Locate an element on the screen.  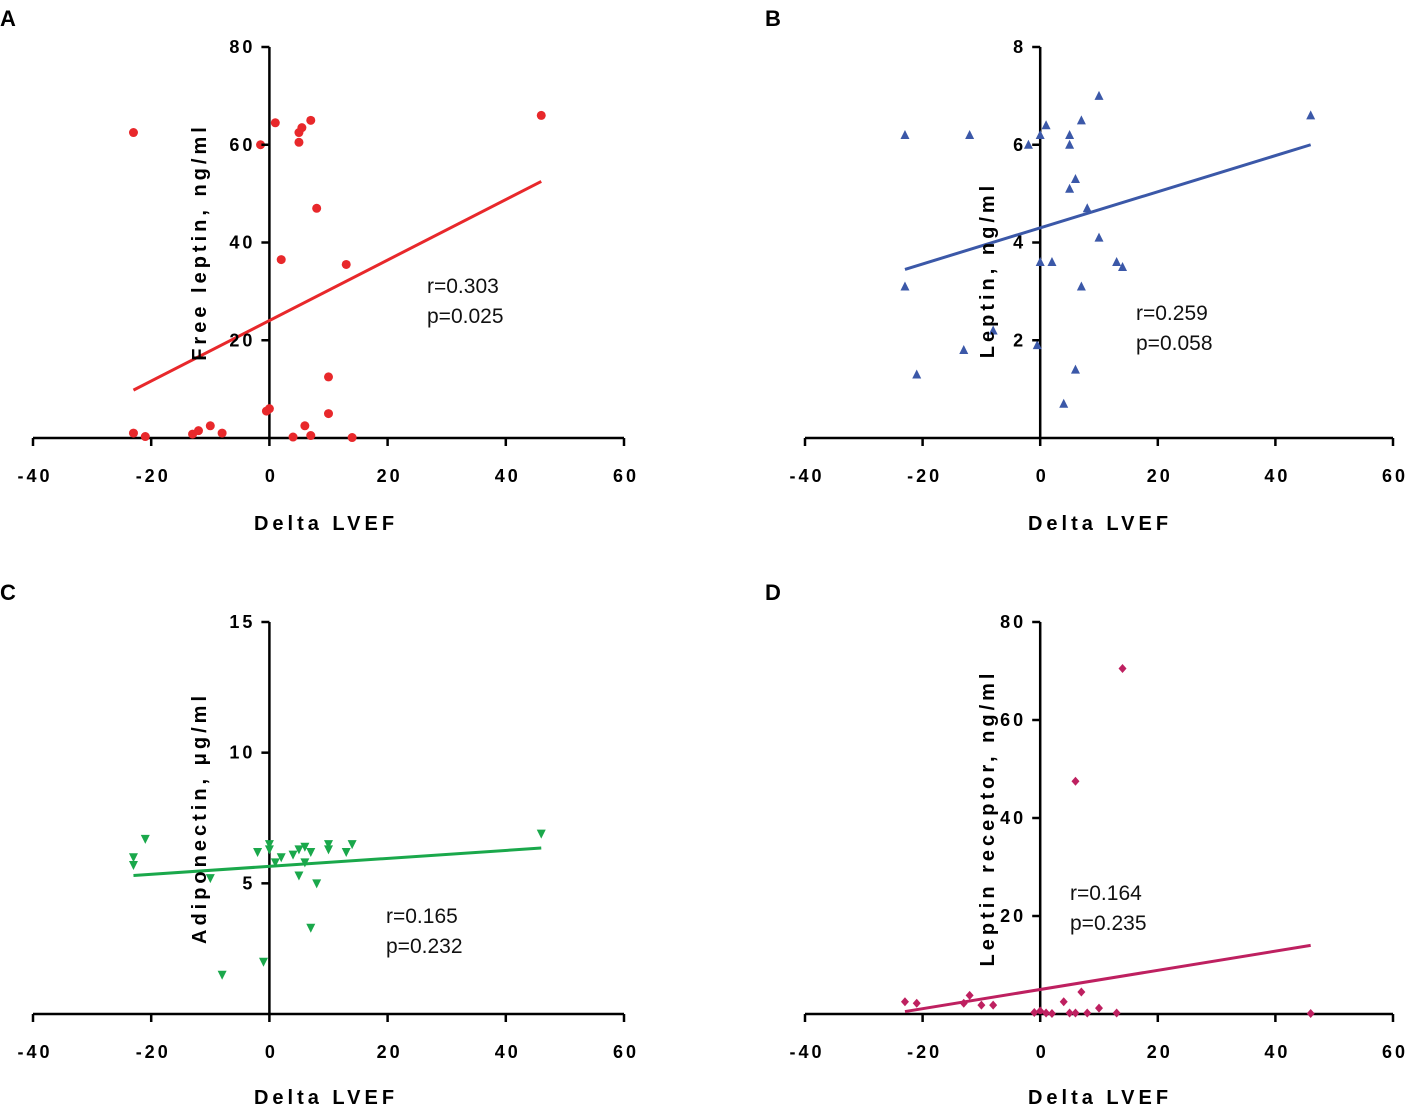
r-value: r=0.164 is located at coordinates (1106, 893).